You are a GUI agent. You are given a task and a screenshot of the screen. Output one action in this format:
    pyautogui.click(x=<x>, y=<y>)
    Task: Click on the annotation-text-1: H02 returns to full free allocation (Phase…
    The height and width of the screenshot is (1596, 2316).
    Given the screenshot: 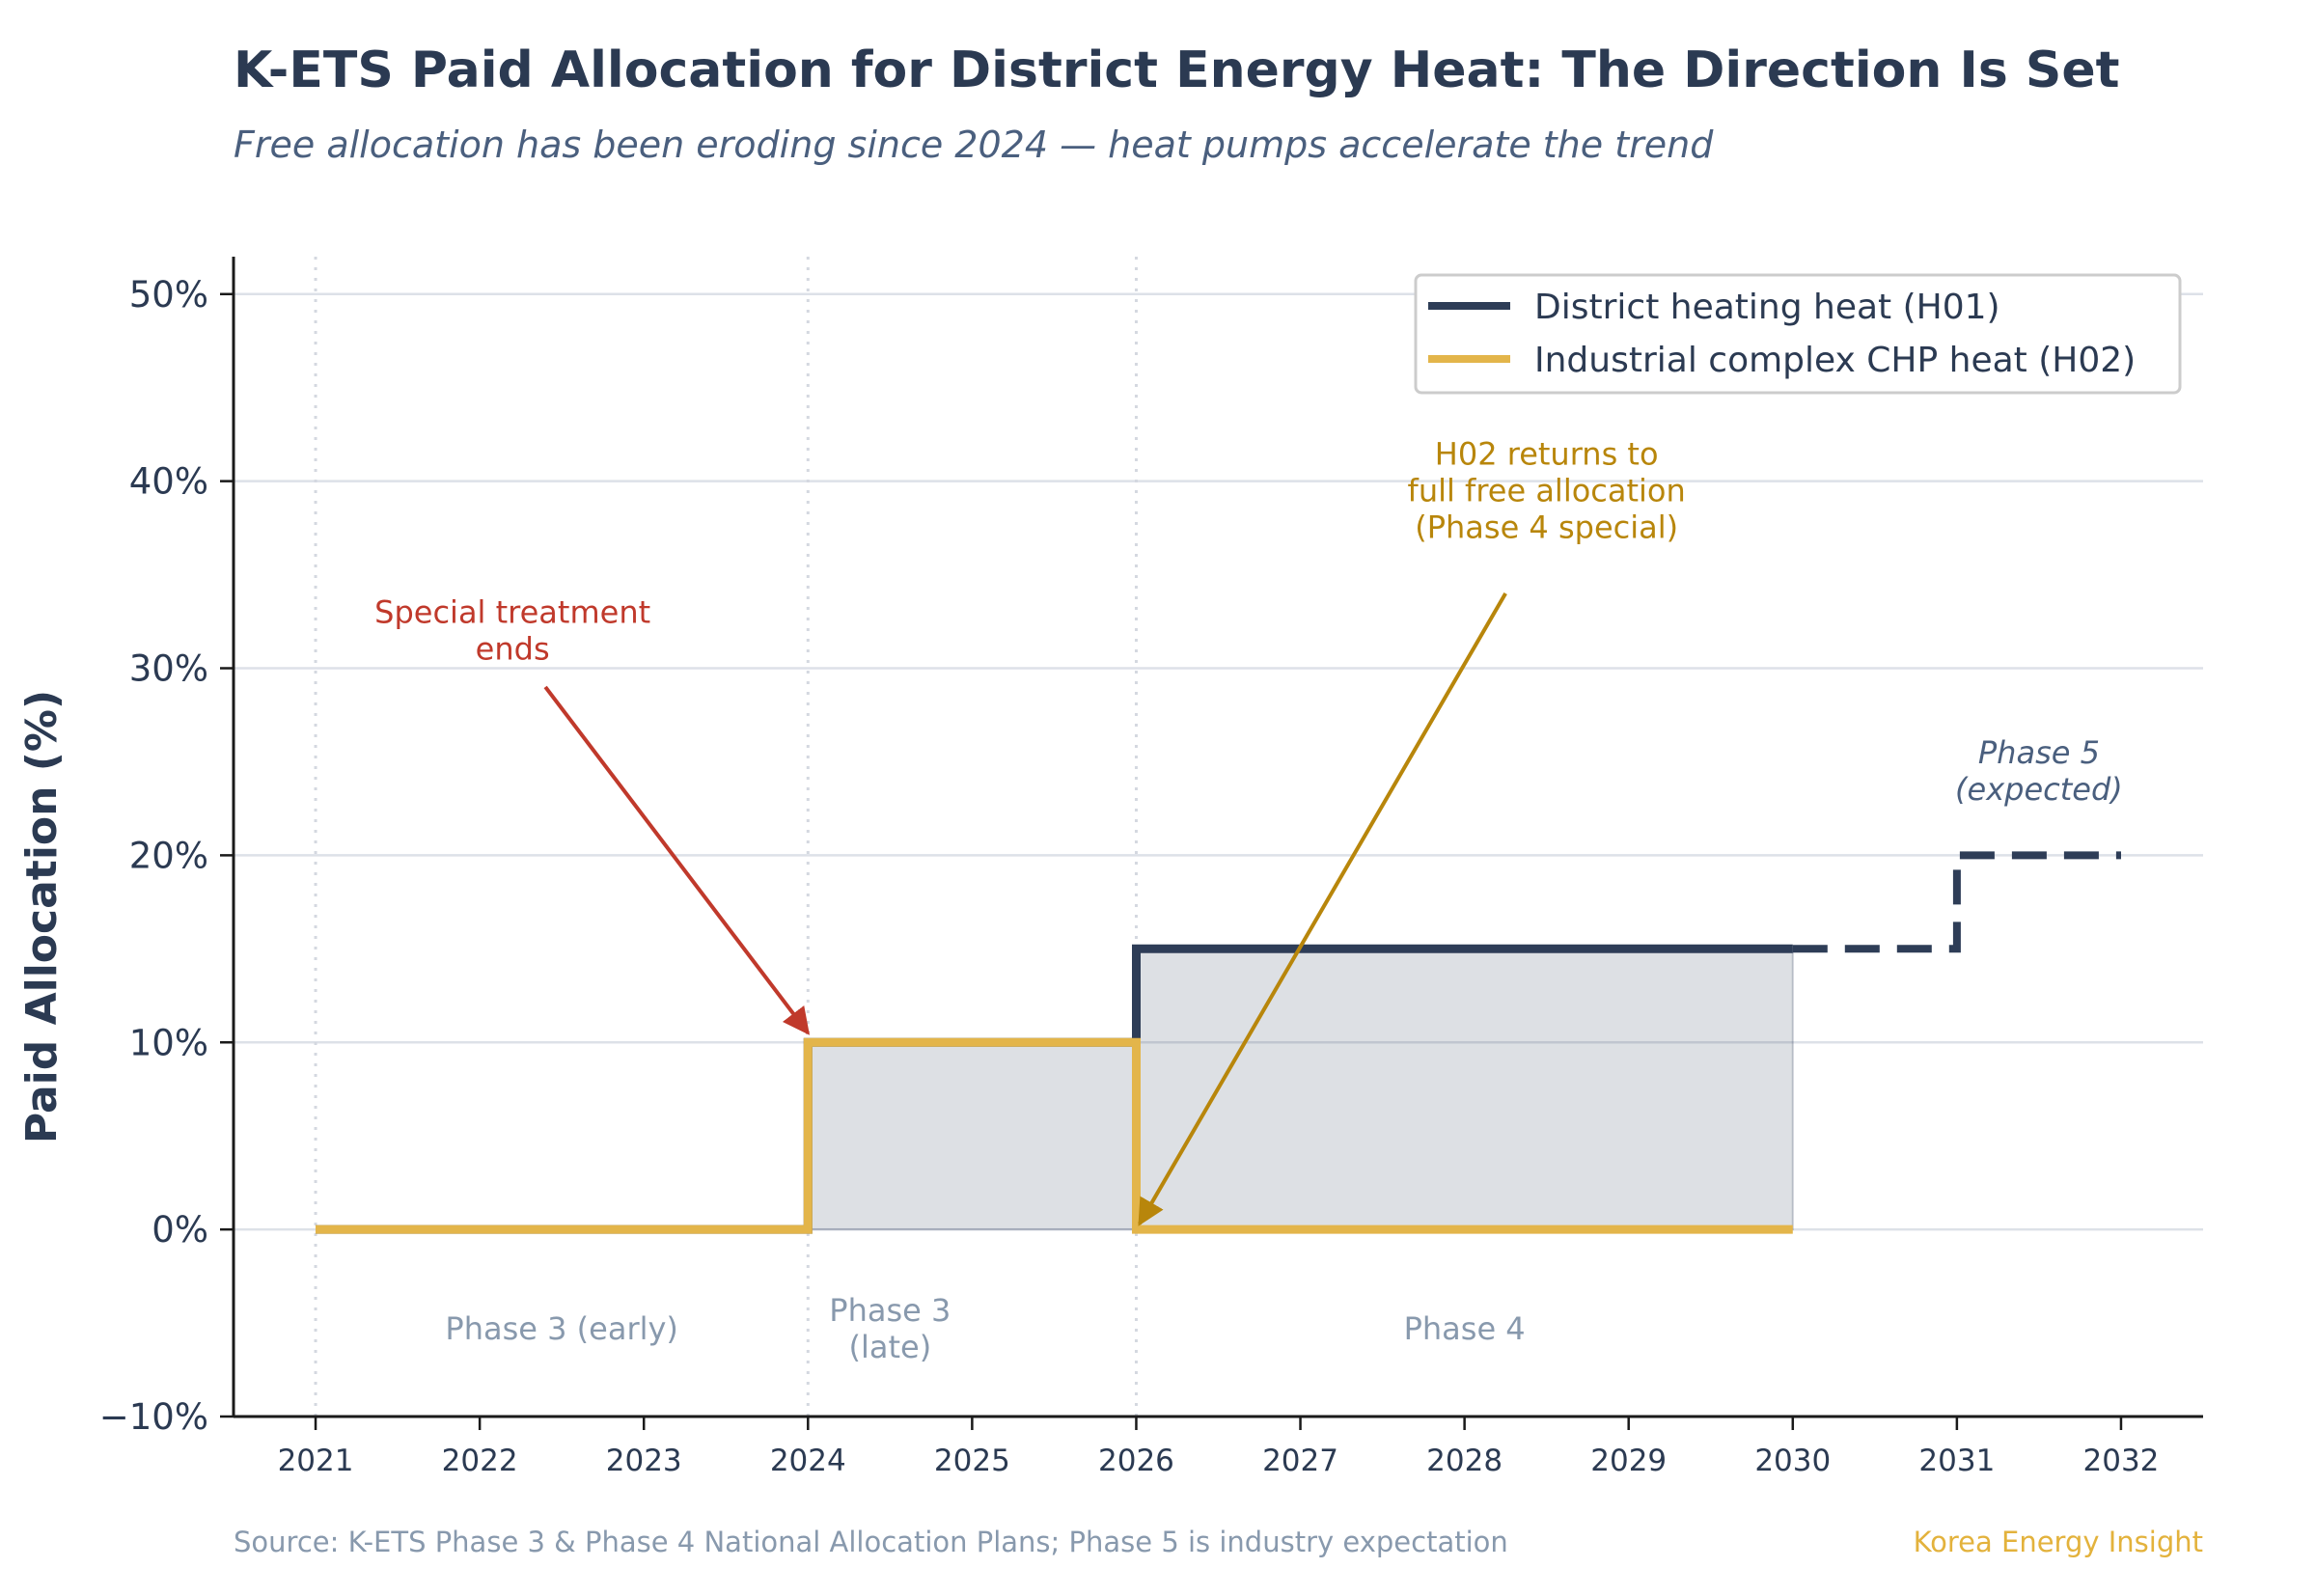 What is the action you would take?
    pyautogui.click(x=1547, y=490)
    